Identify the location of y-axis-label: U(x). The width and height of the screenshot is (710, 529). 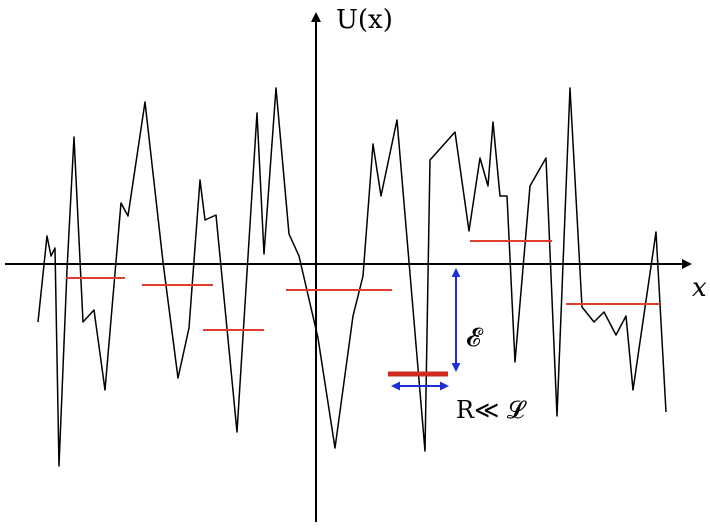
(364, 20).